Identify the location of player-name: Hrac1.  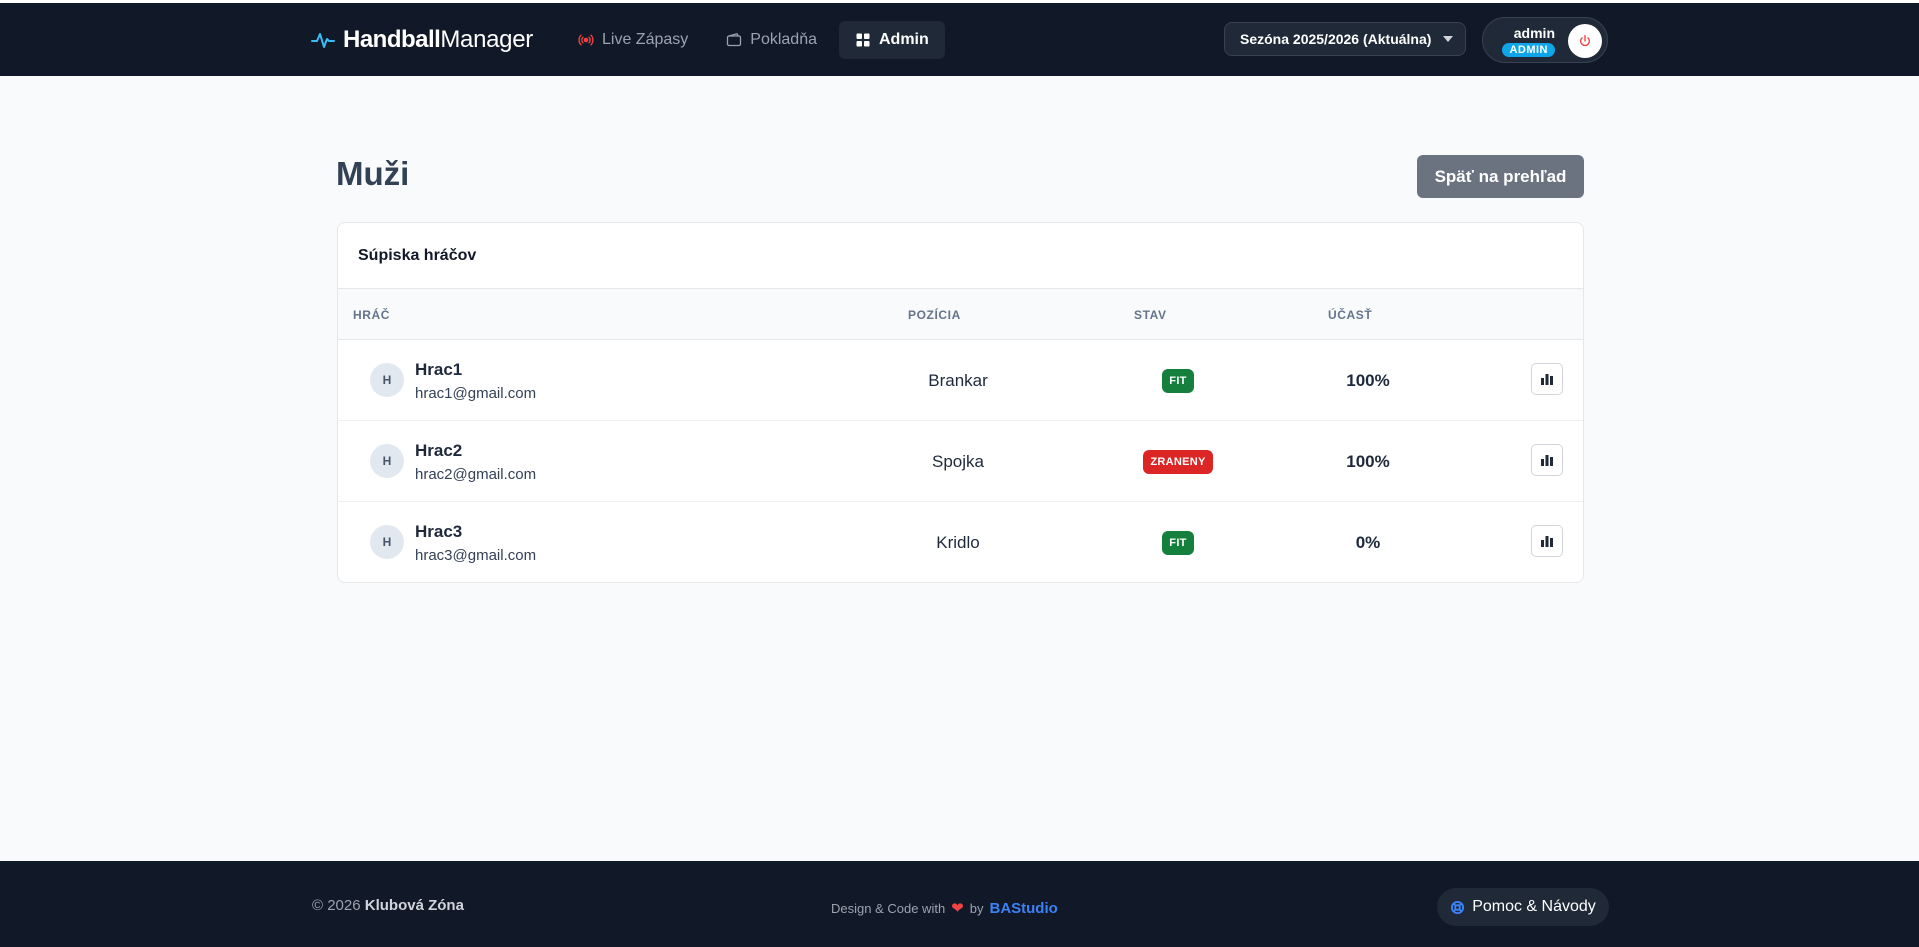
(439, 369).